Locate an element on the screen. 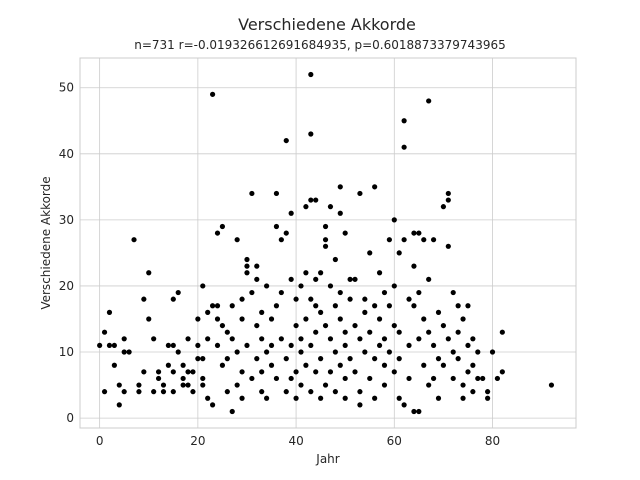 Image resolution: width=640 pixels, height=480 pixels. y-tick-label: 30 is located at coordinates (66, 220).